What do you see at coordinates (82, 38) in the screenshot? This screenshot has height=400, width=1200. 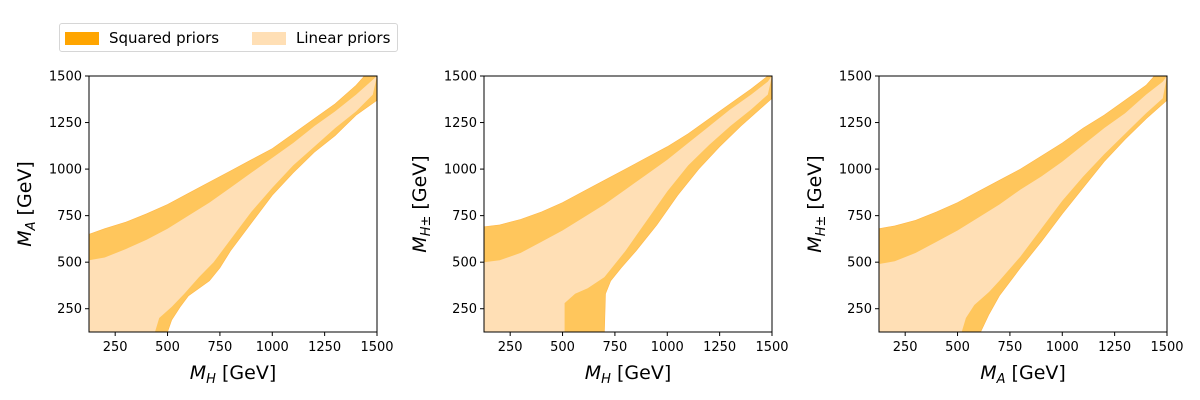 I see `legend-swatch-squared` at bounding box center [82, 38].